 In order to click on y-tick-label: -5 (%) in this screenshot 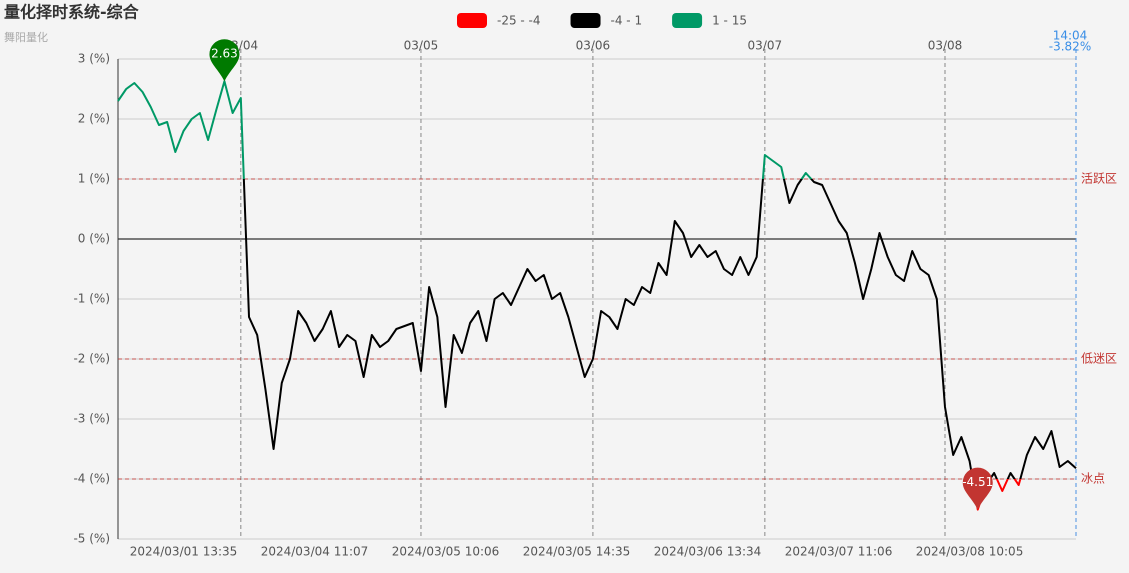, I will do `click(91, 539)`.